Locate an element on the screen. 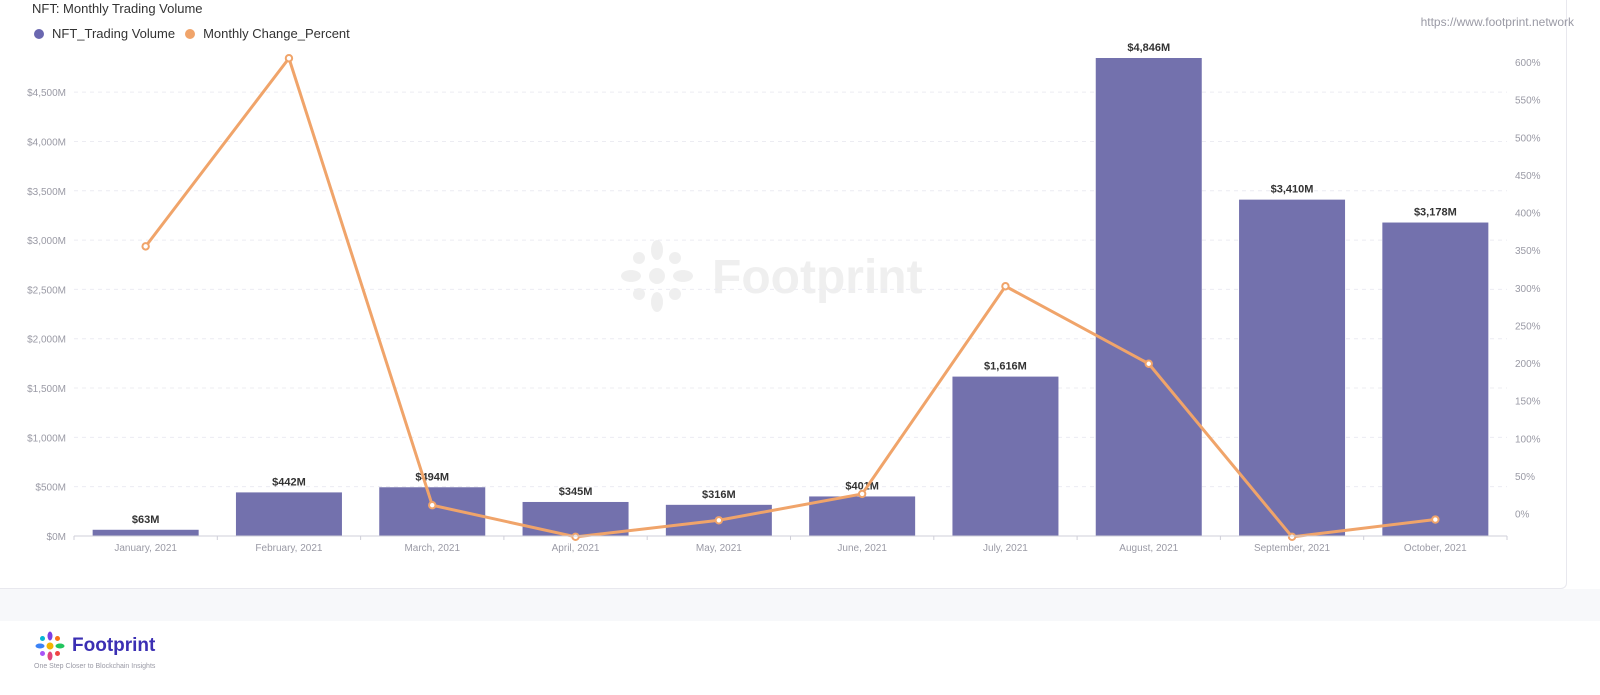 The image size is (1600, 695). bar-data-label: $3,410M is located at coordinates (1292, 190).